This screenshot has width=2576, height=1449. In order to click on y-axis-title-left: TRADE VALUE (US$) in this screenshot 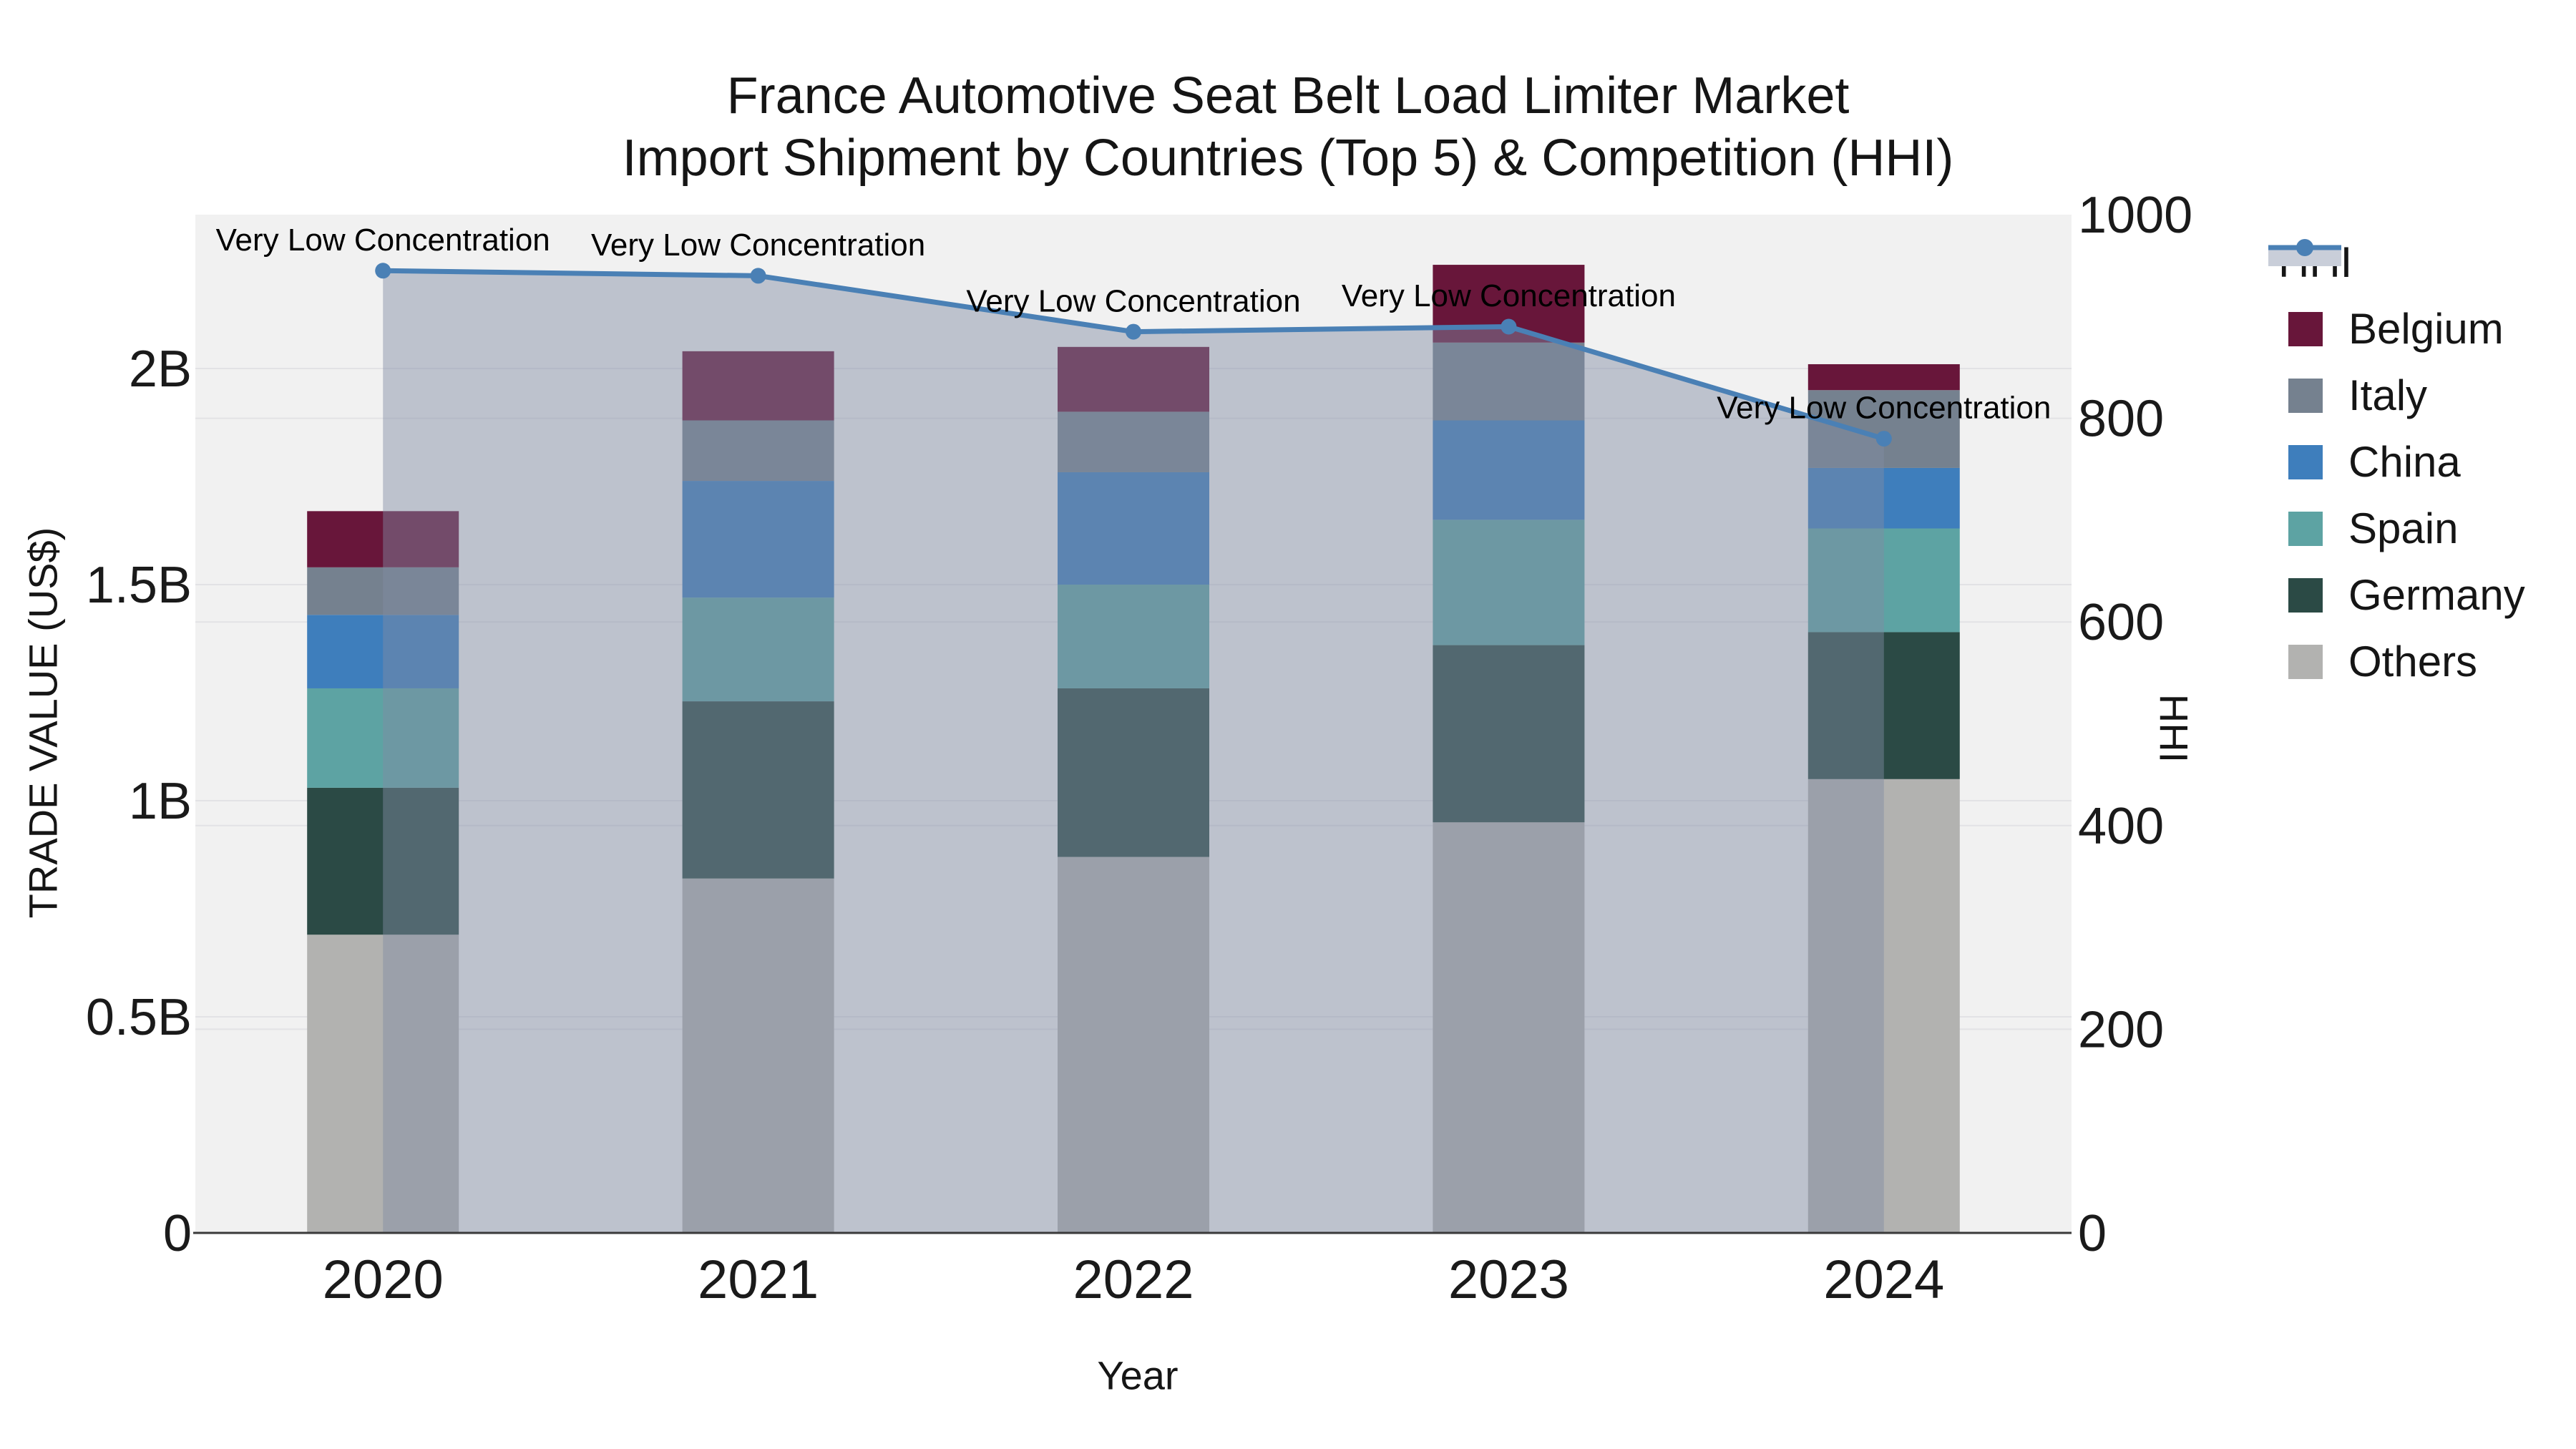, I will do `click(43, 723)`.